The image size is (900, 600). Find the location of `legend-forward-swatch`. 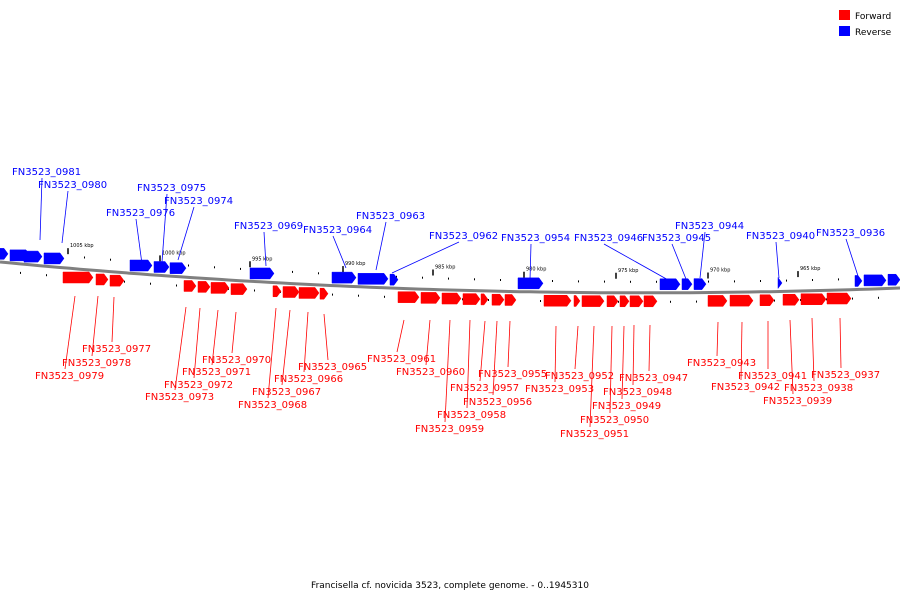

legend-forward-swatch is located at coordinates (844, 15).